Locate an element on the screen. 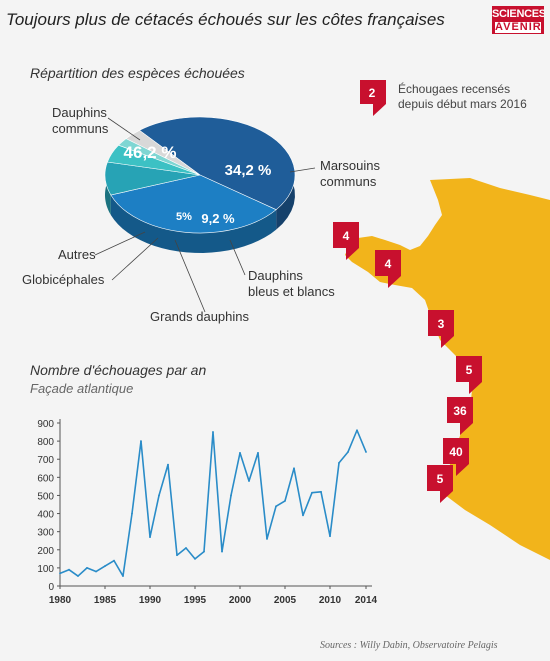 This screenshot has width=550, height=661. label-marsouins-l1: Marsouins is located at coordinates (350, 165).